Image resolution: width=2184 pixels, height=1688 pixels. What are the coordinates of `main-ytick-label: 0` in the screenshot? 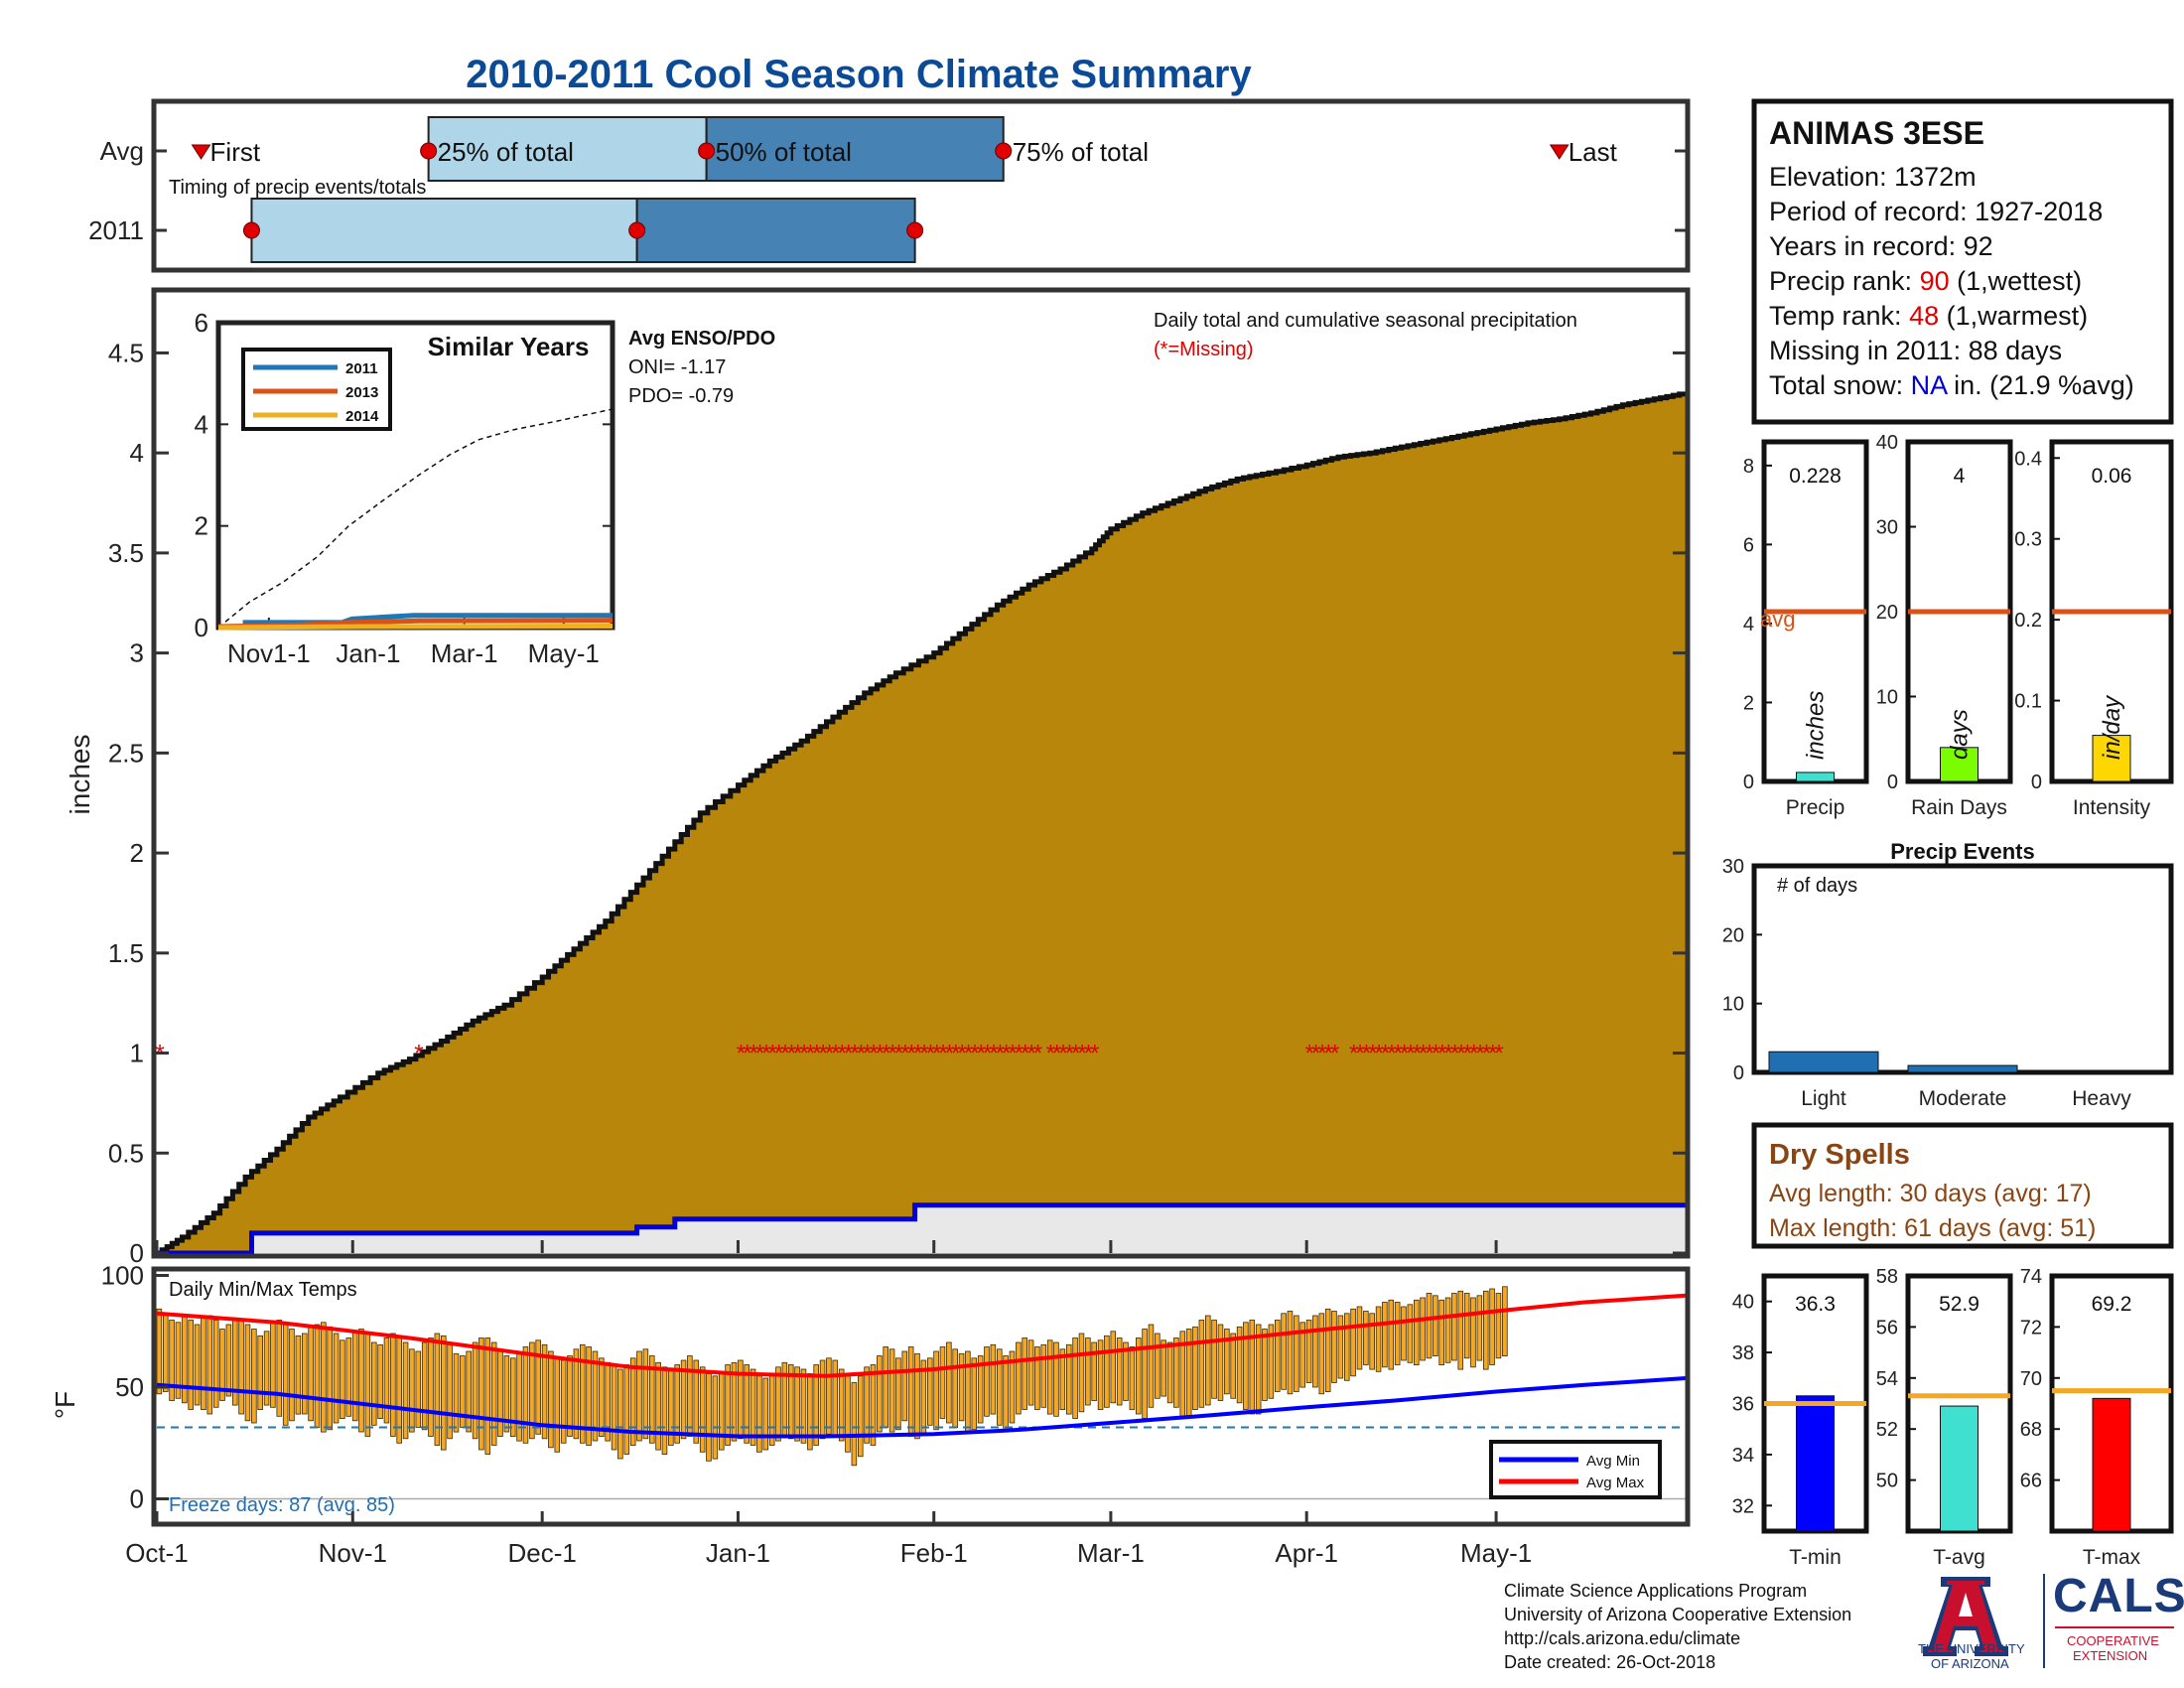 It's located at (137, 1253).